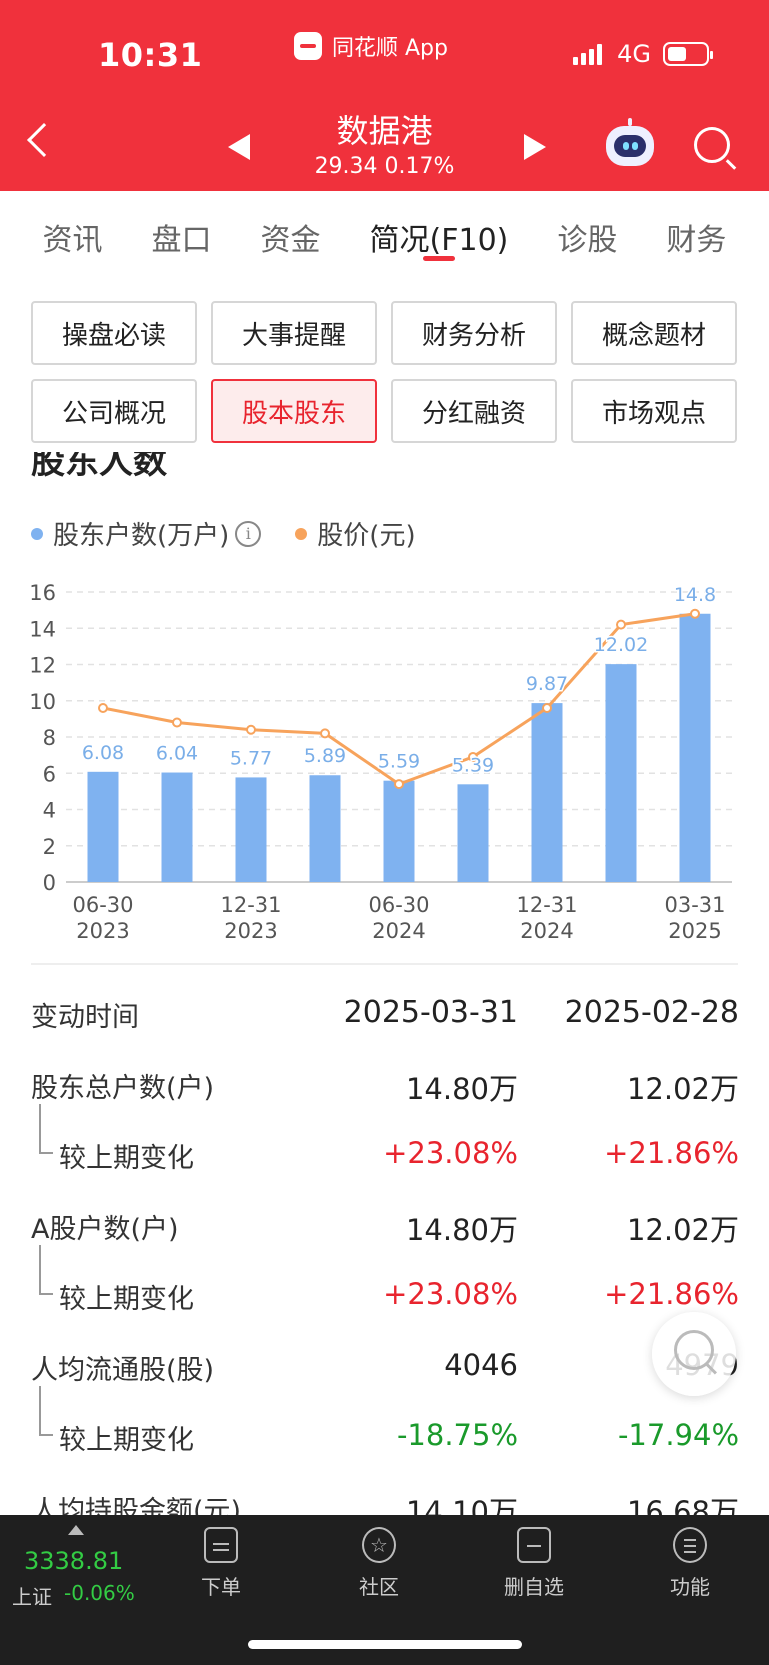 The height and width of the screenshot is (1665, 769). I want to click on menu-button-dividends: 分红融资, so click(474, 411).